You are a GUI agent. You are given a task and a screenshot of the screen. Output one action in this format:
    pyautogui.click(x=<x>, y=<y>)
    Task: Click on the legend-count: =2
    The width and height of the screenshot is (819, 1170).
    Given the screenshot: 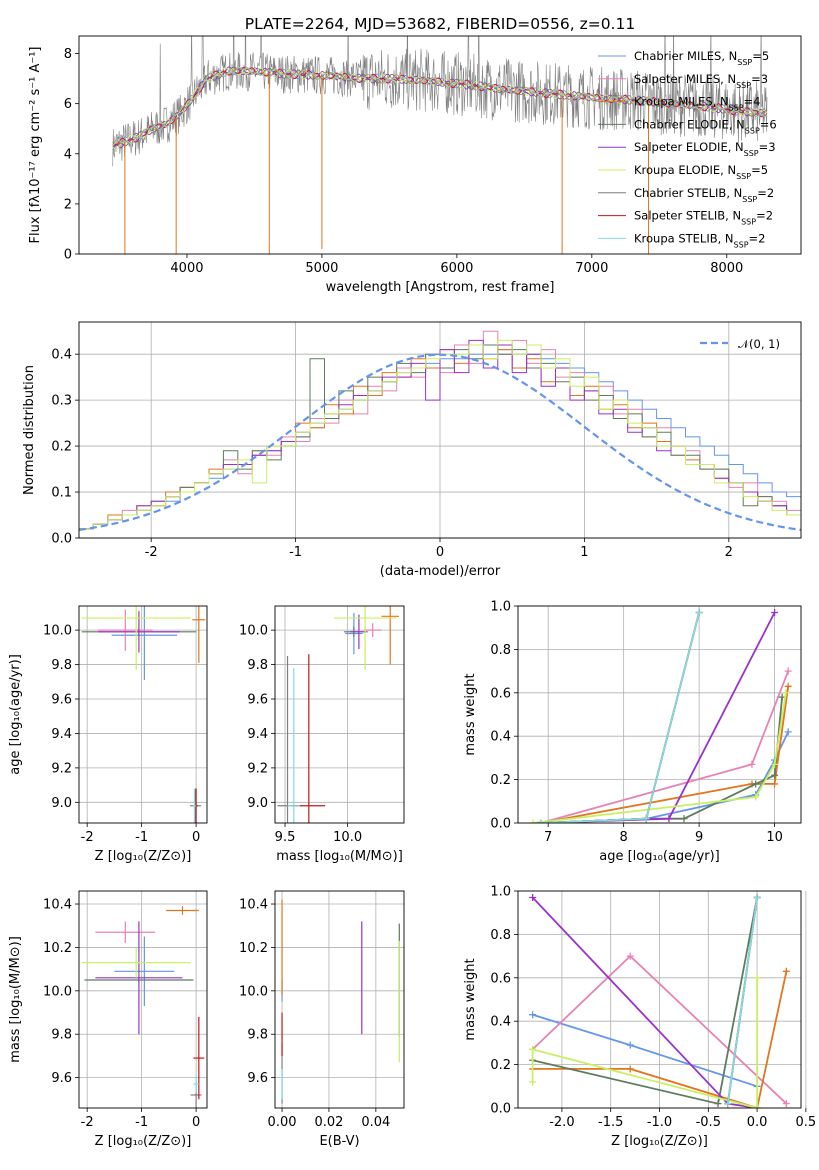 What is the action you would take?
    pyautogui.click(x=757, y=238)
    